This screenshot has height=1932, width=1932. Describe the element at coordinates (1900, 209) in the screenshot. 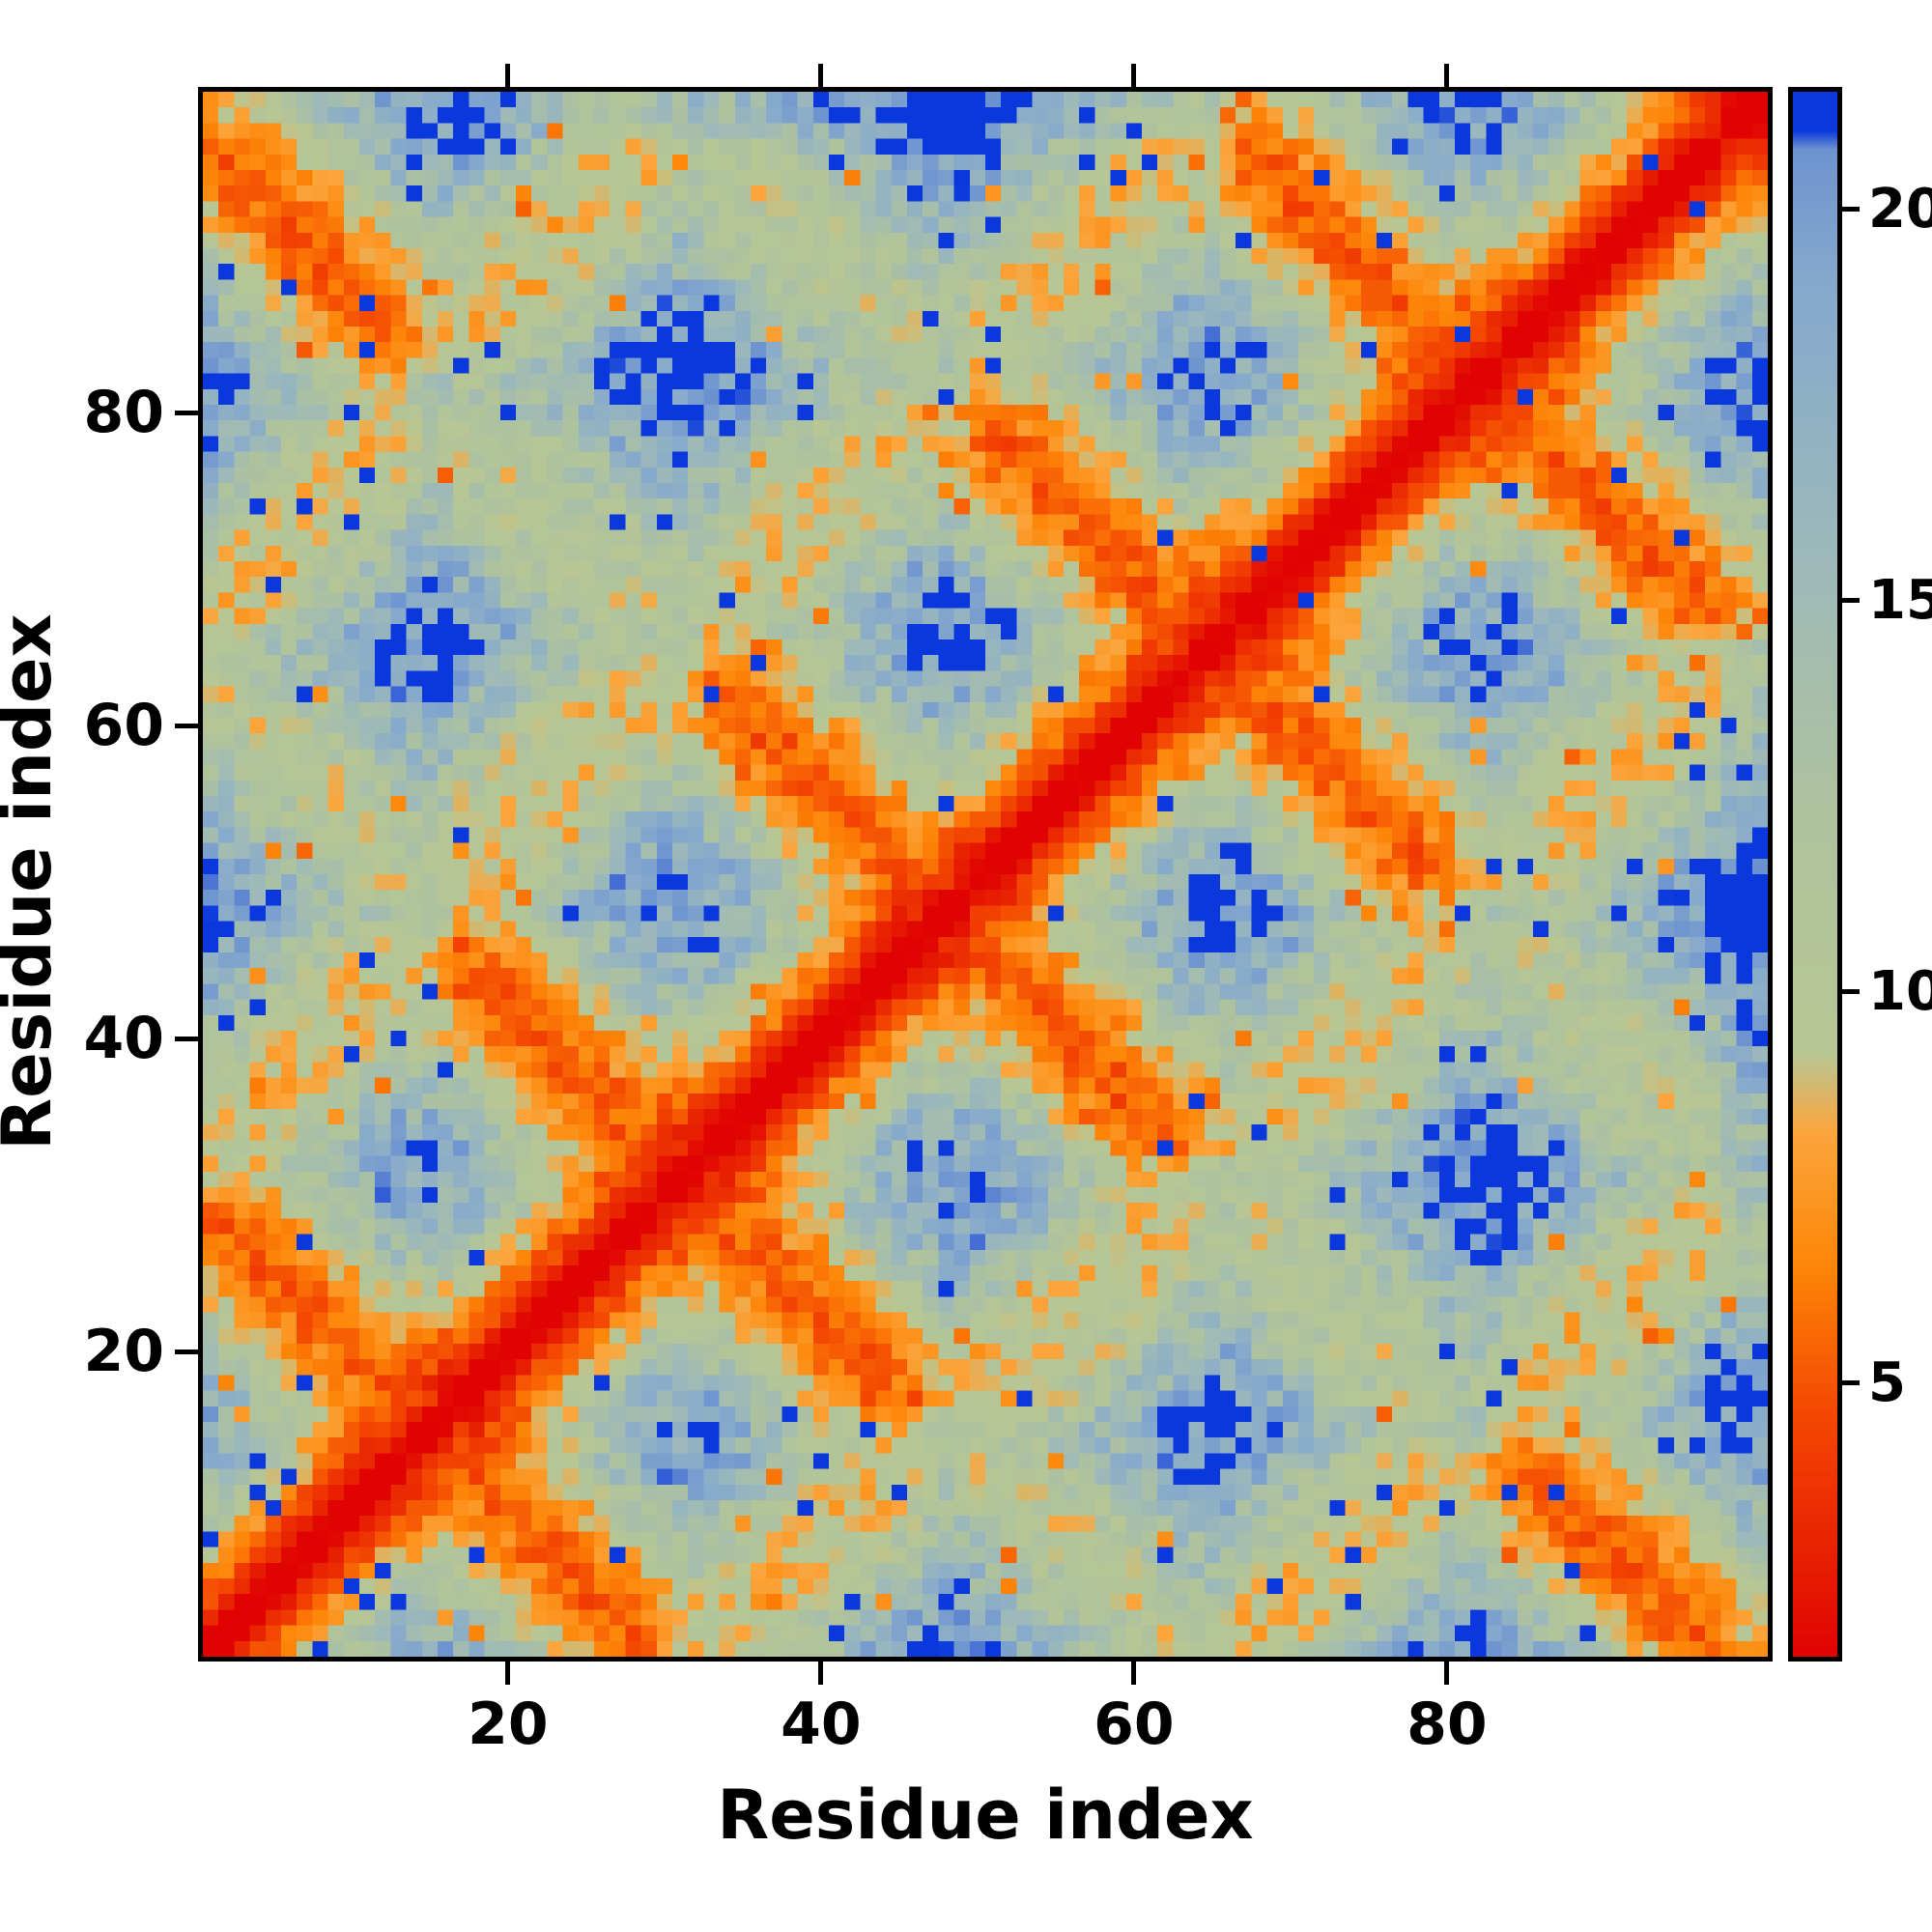

I see `colorbar-tick-label: 20` at that location.